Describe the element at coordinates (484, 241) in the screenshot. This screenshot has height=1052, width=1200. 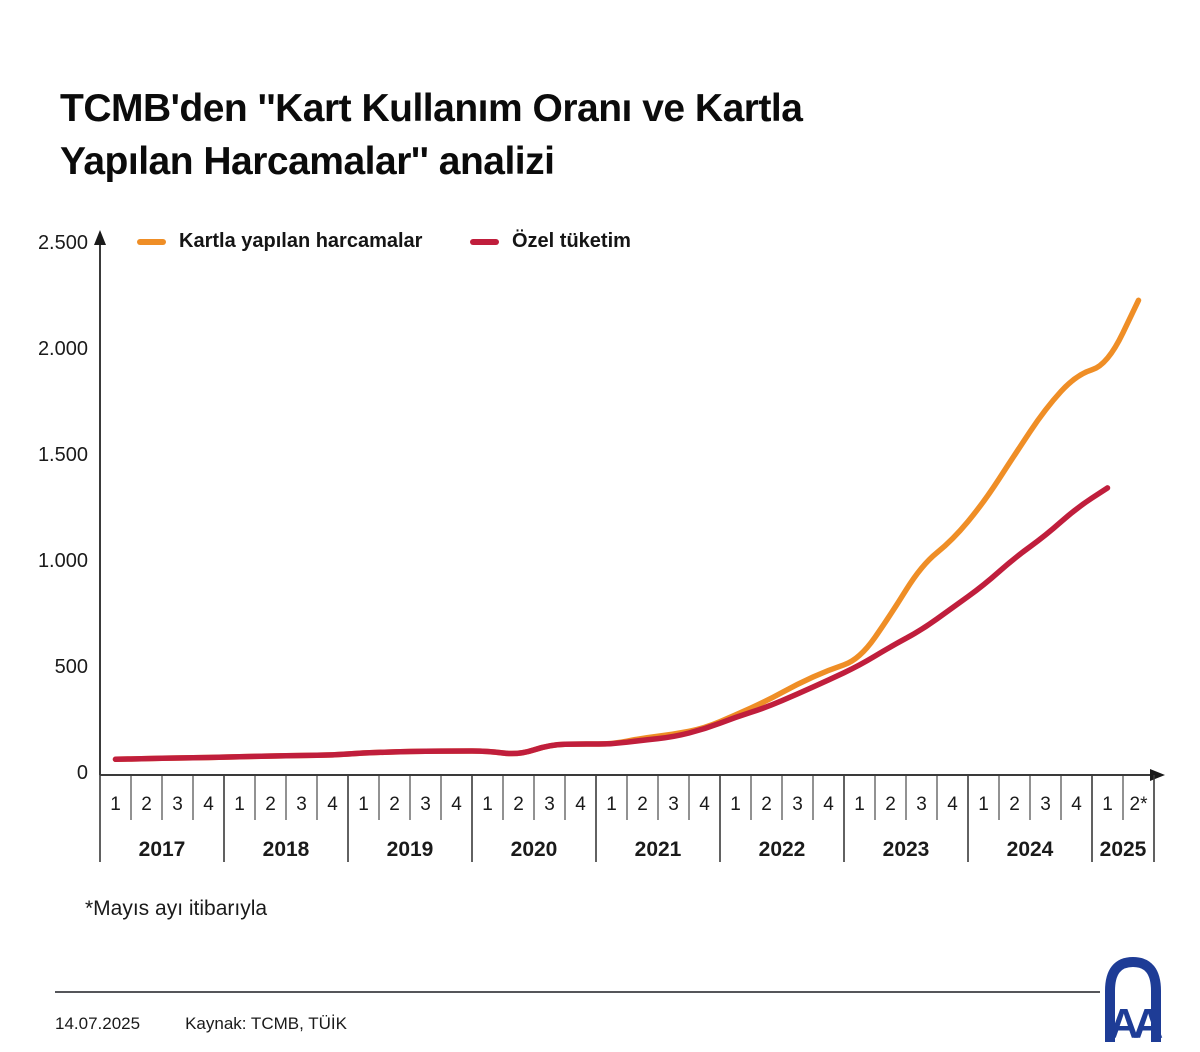
I see `legend-swatch-red` at that location.